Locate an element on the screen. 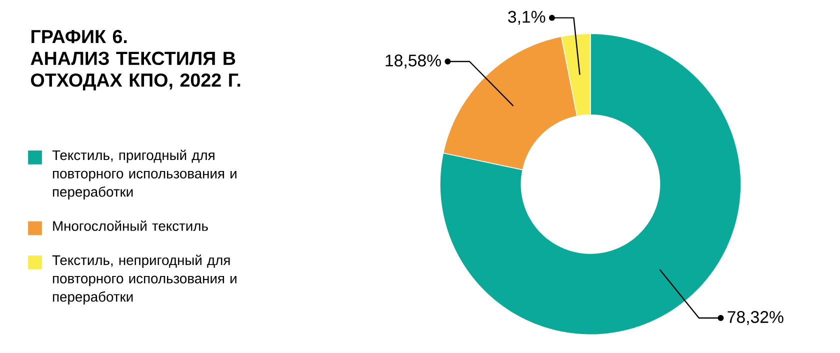  data-label: 18,58% is located at coordinates (413, 61).